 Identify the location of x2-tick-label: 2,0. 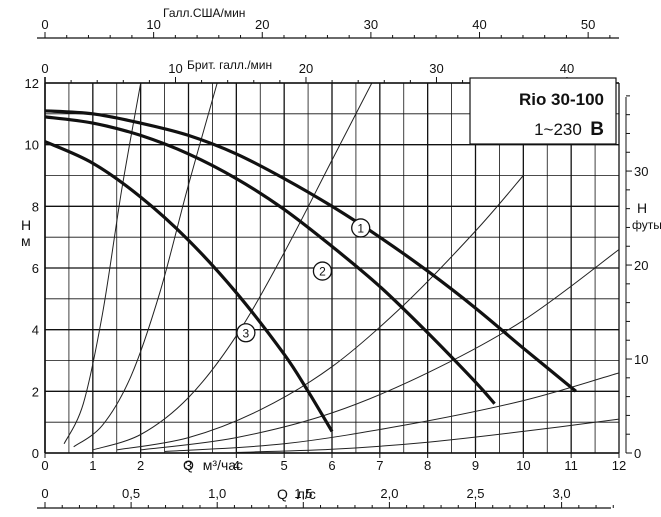
(389, 493).